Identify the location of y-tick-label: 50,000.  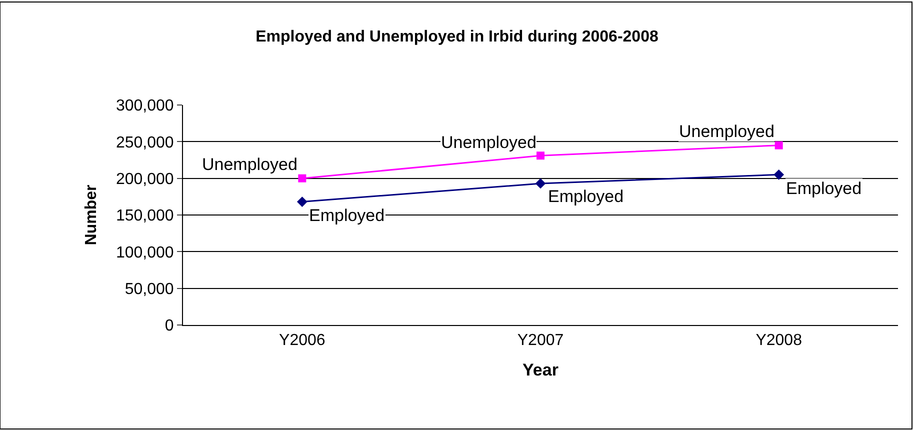
(149, 289).